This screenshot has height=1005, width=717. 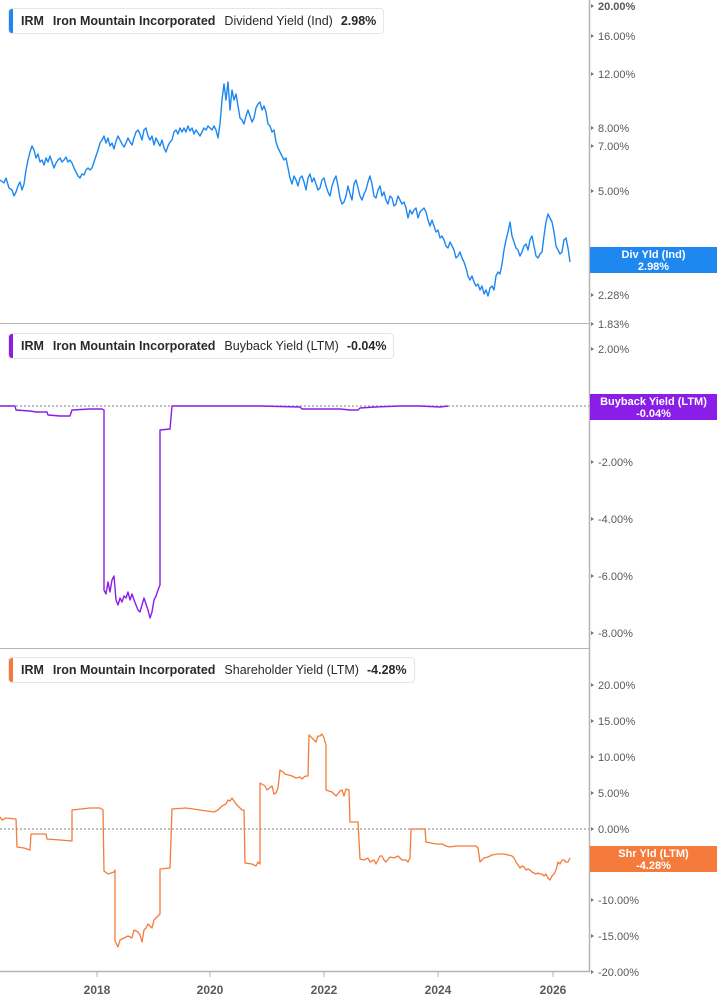 I want to click on badge-value: -4.28%, so click(x=653, y=866).